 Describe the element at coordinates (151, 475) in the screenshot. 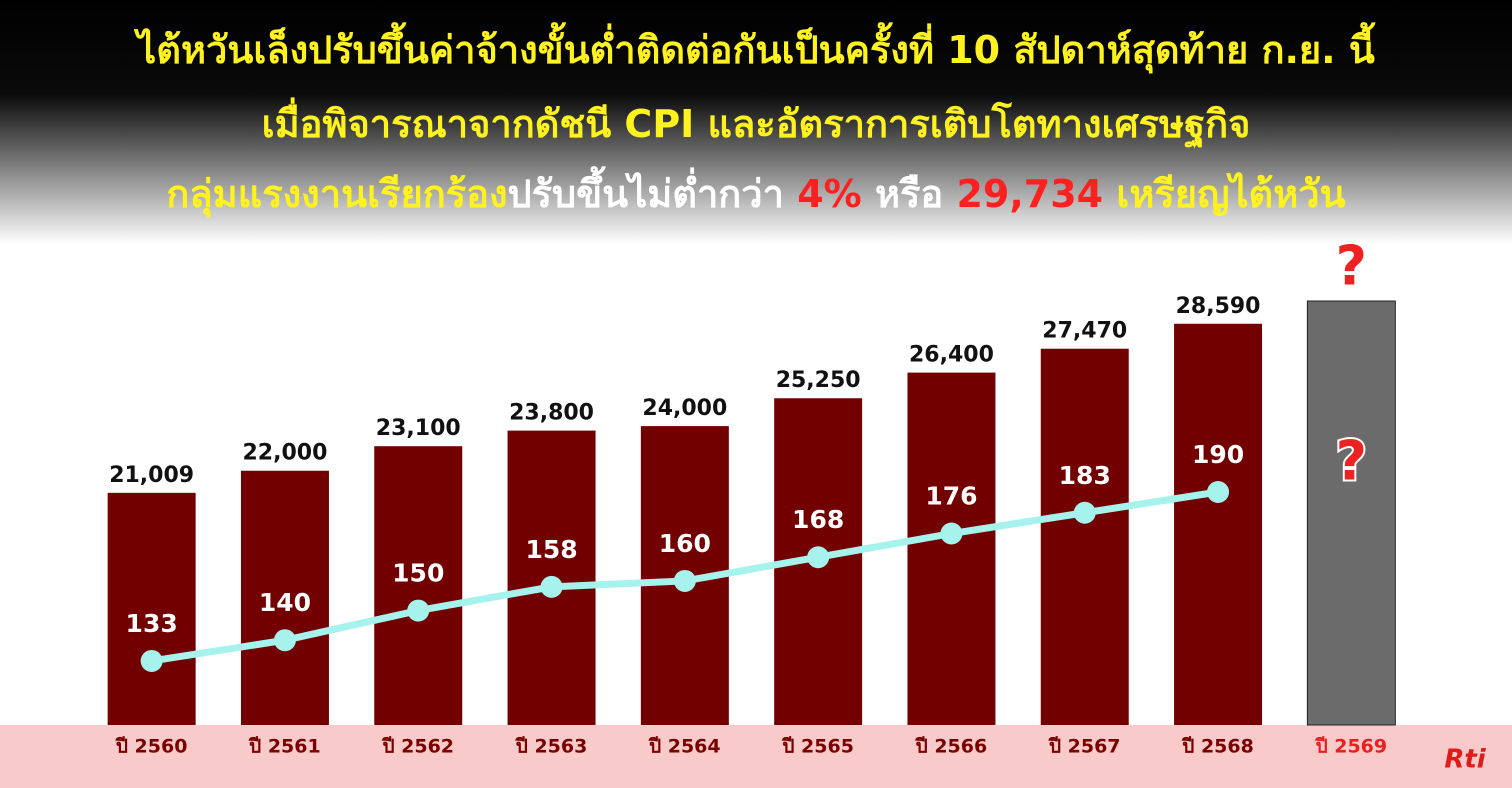

I see `bar-value-label: 21,009` at that location.